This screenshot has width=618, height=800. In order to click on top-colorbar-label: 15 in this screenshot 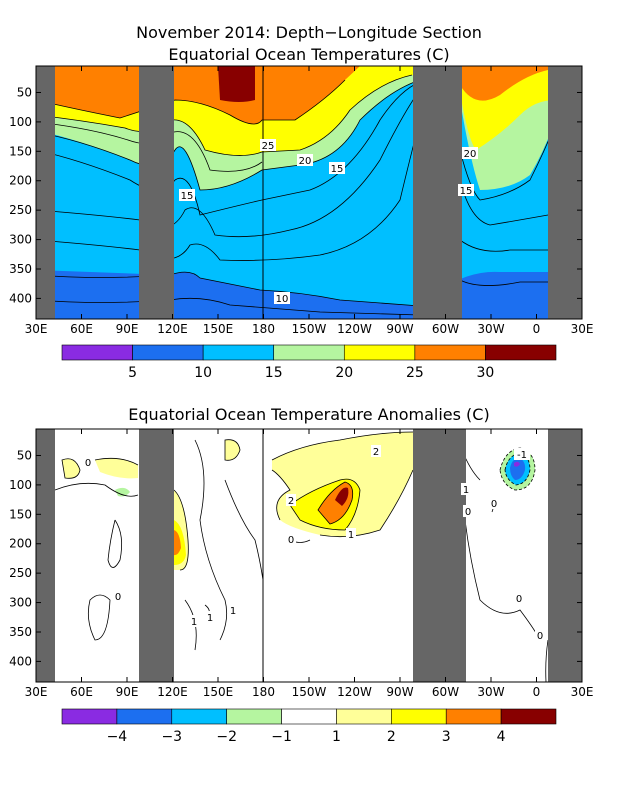, I will do `click(274, 373)`.